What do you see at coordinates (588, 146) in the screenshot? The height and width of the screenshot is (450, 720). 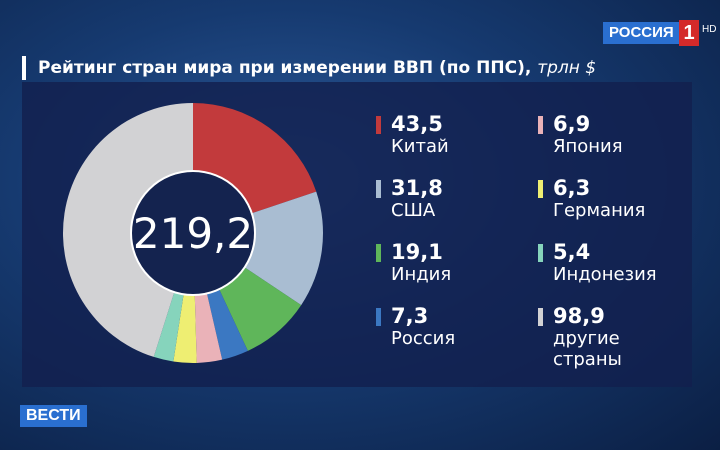 I see `legend-label: Япония` at bounding box center [588, 146].